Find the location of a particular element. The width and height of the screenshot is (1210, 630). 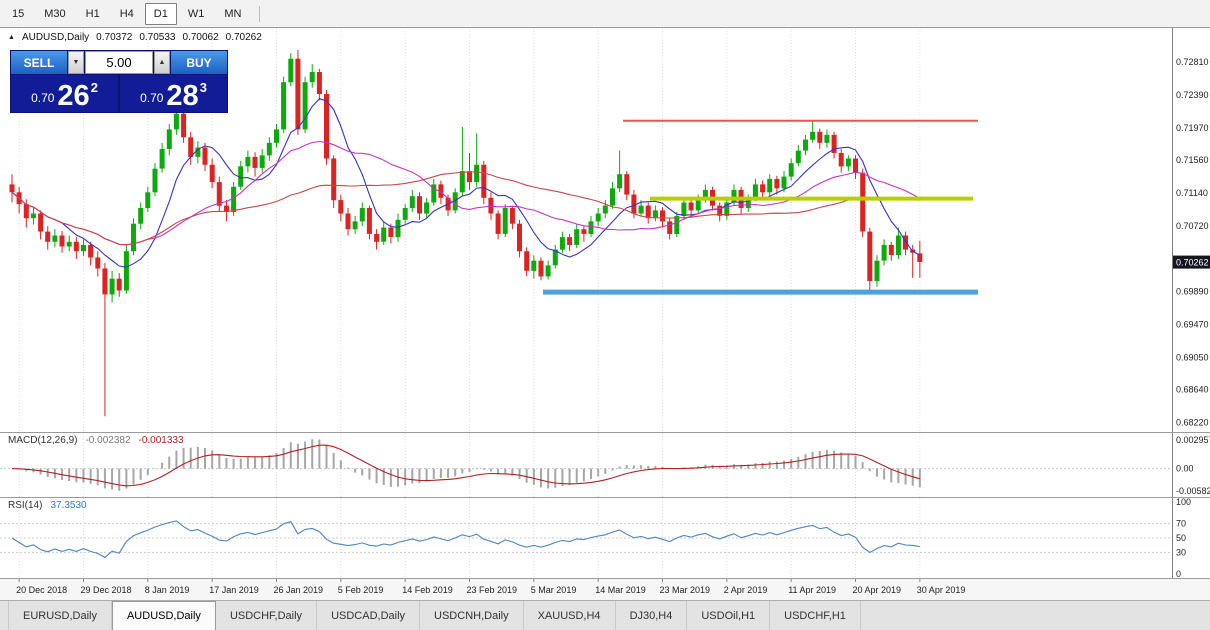

svg-text: 0.00 is located at coordinates (1185, 469).